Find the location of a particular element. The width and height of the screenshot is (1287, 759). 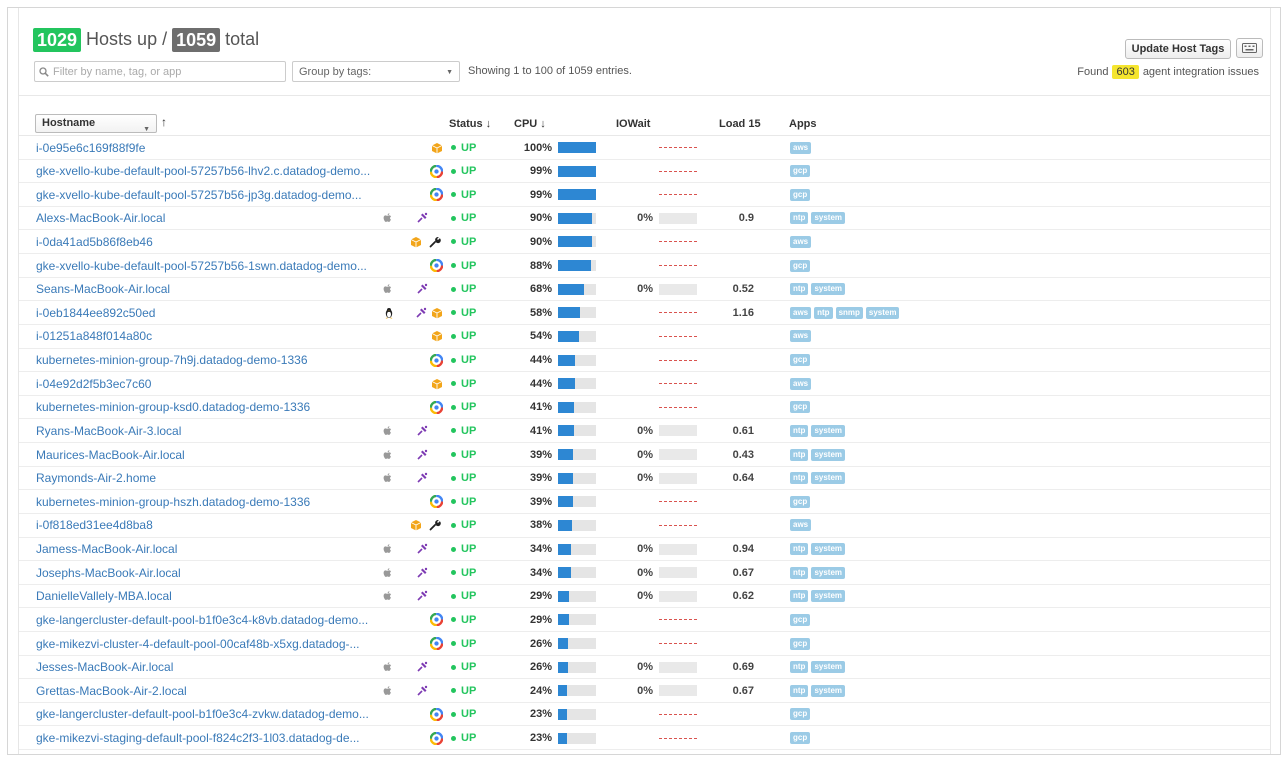

sort-asc-icon: ↑ is located at coordinates (164, 122).